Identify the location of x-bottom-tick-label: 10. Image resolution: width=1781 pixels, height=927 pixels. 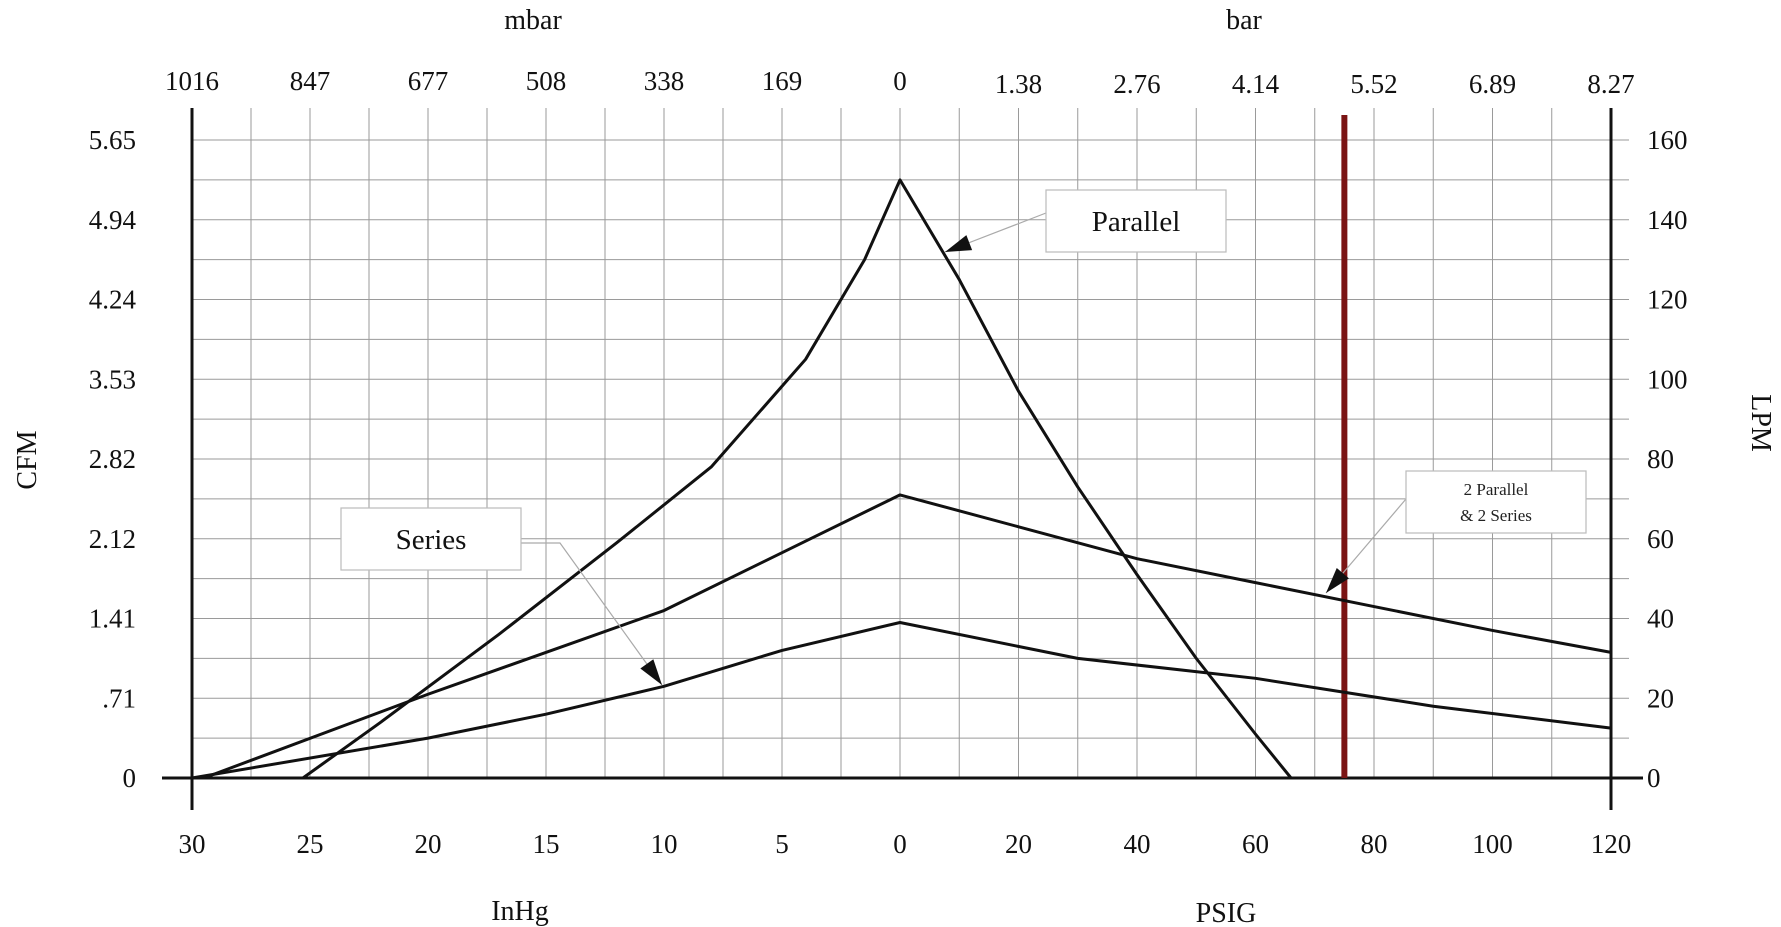
(664, 844).